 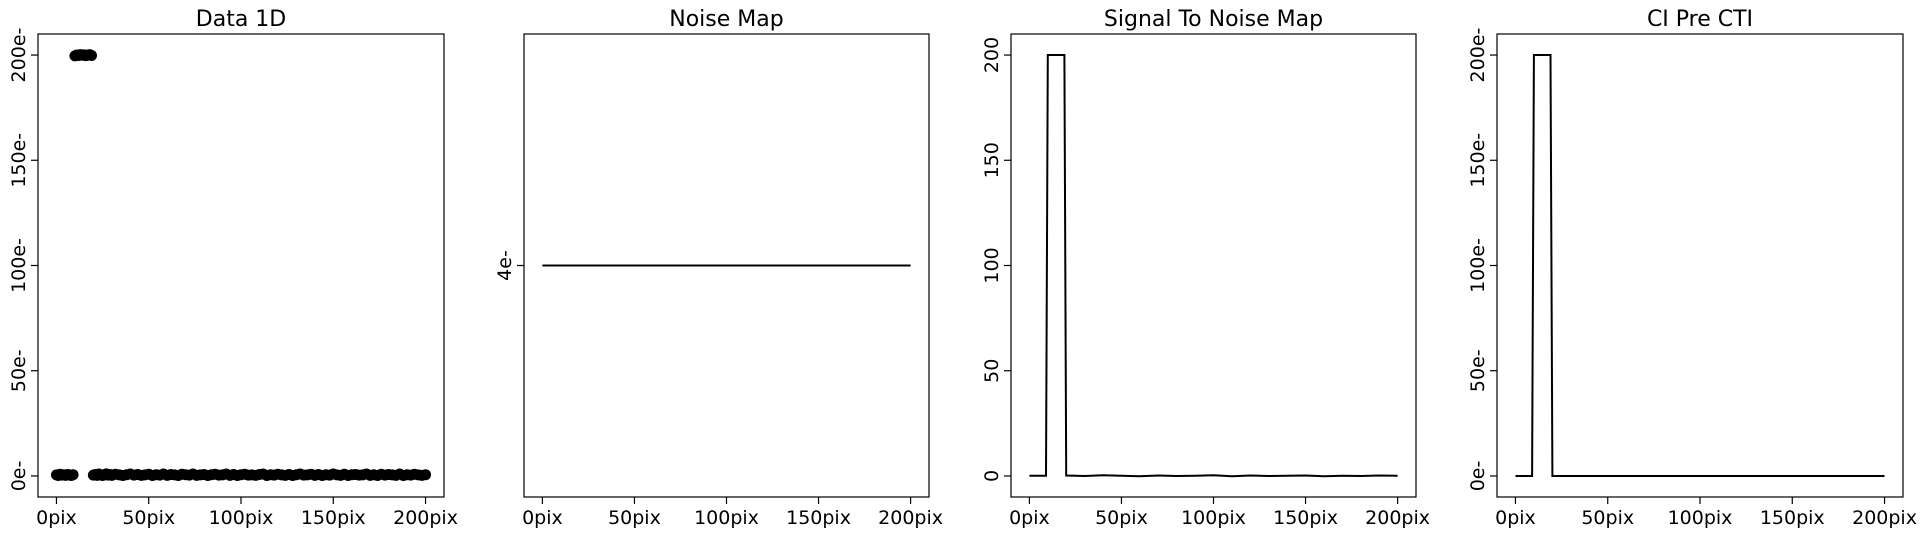 I want to click on chart-title: Noise Map, so click(x=726, y=19).